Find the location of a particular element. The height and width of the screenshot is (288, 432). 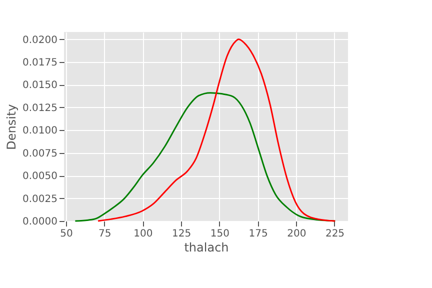

x-axis-title: thalach is located at coordinates (206, 247).